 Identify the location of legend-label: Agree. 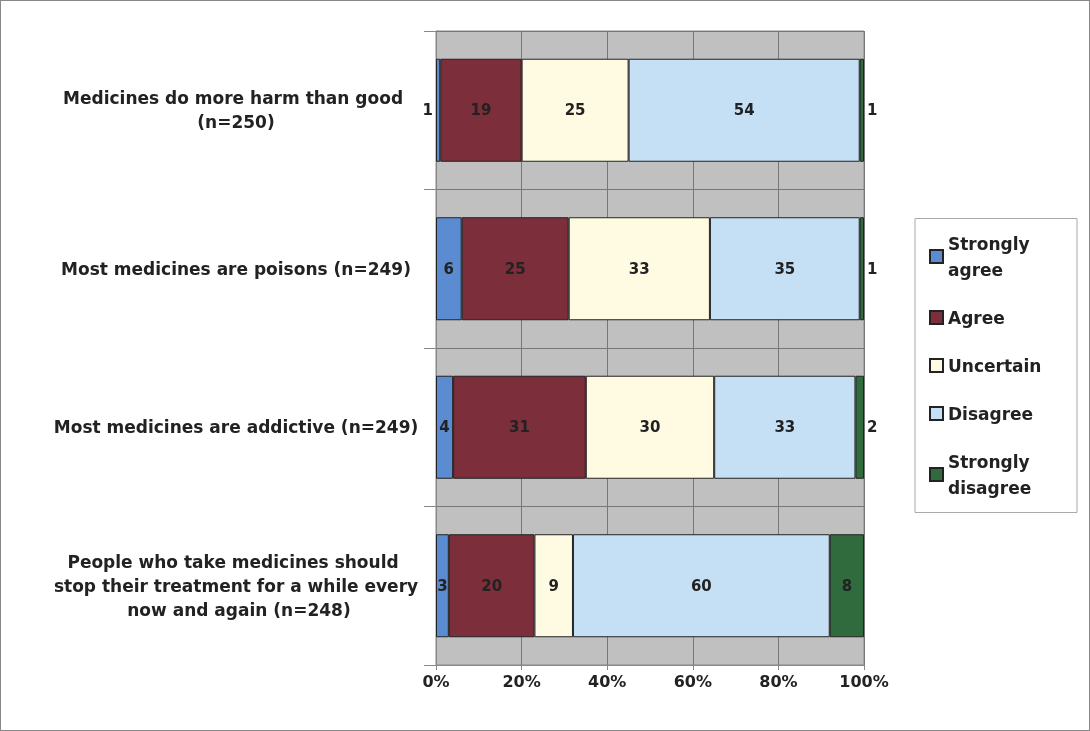
(976, 317).